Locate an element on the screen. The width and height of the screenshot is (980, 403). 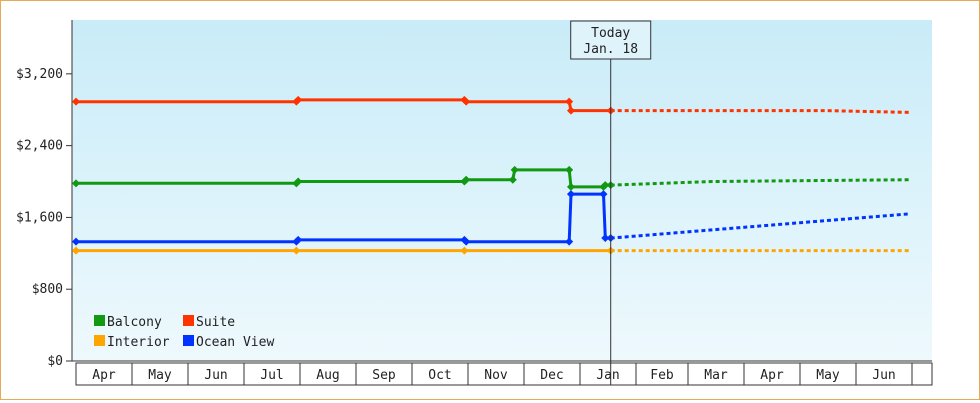
today-date-label: Jan. 18 is located at coordinates (610, 49).